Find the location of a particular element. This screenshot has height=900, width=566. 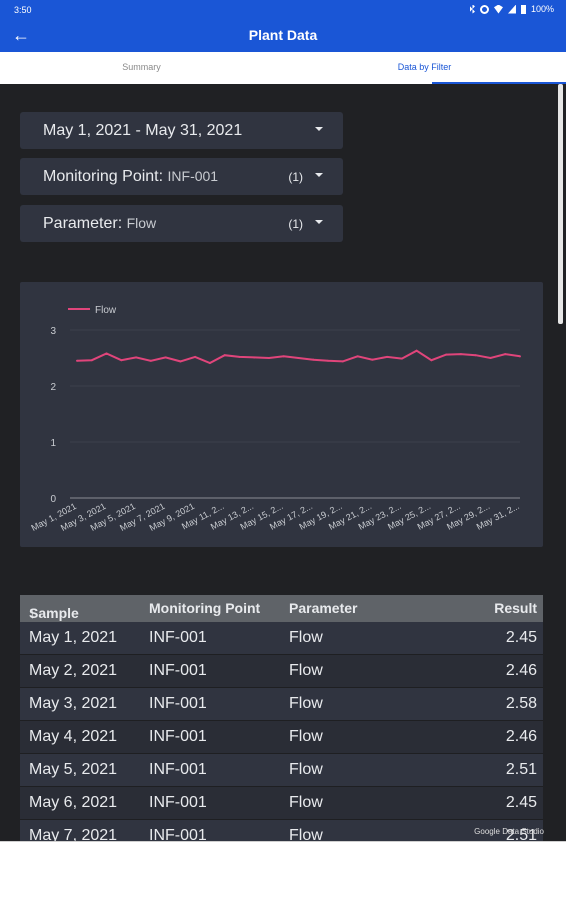

tab-summary: Summary is located at coordinates (141, 67).